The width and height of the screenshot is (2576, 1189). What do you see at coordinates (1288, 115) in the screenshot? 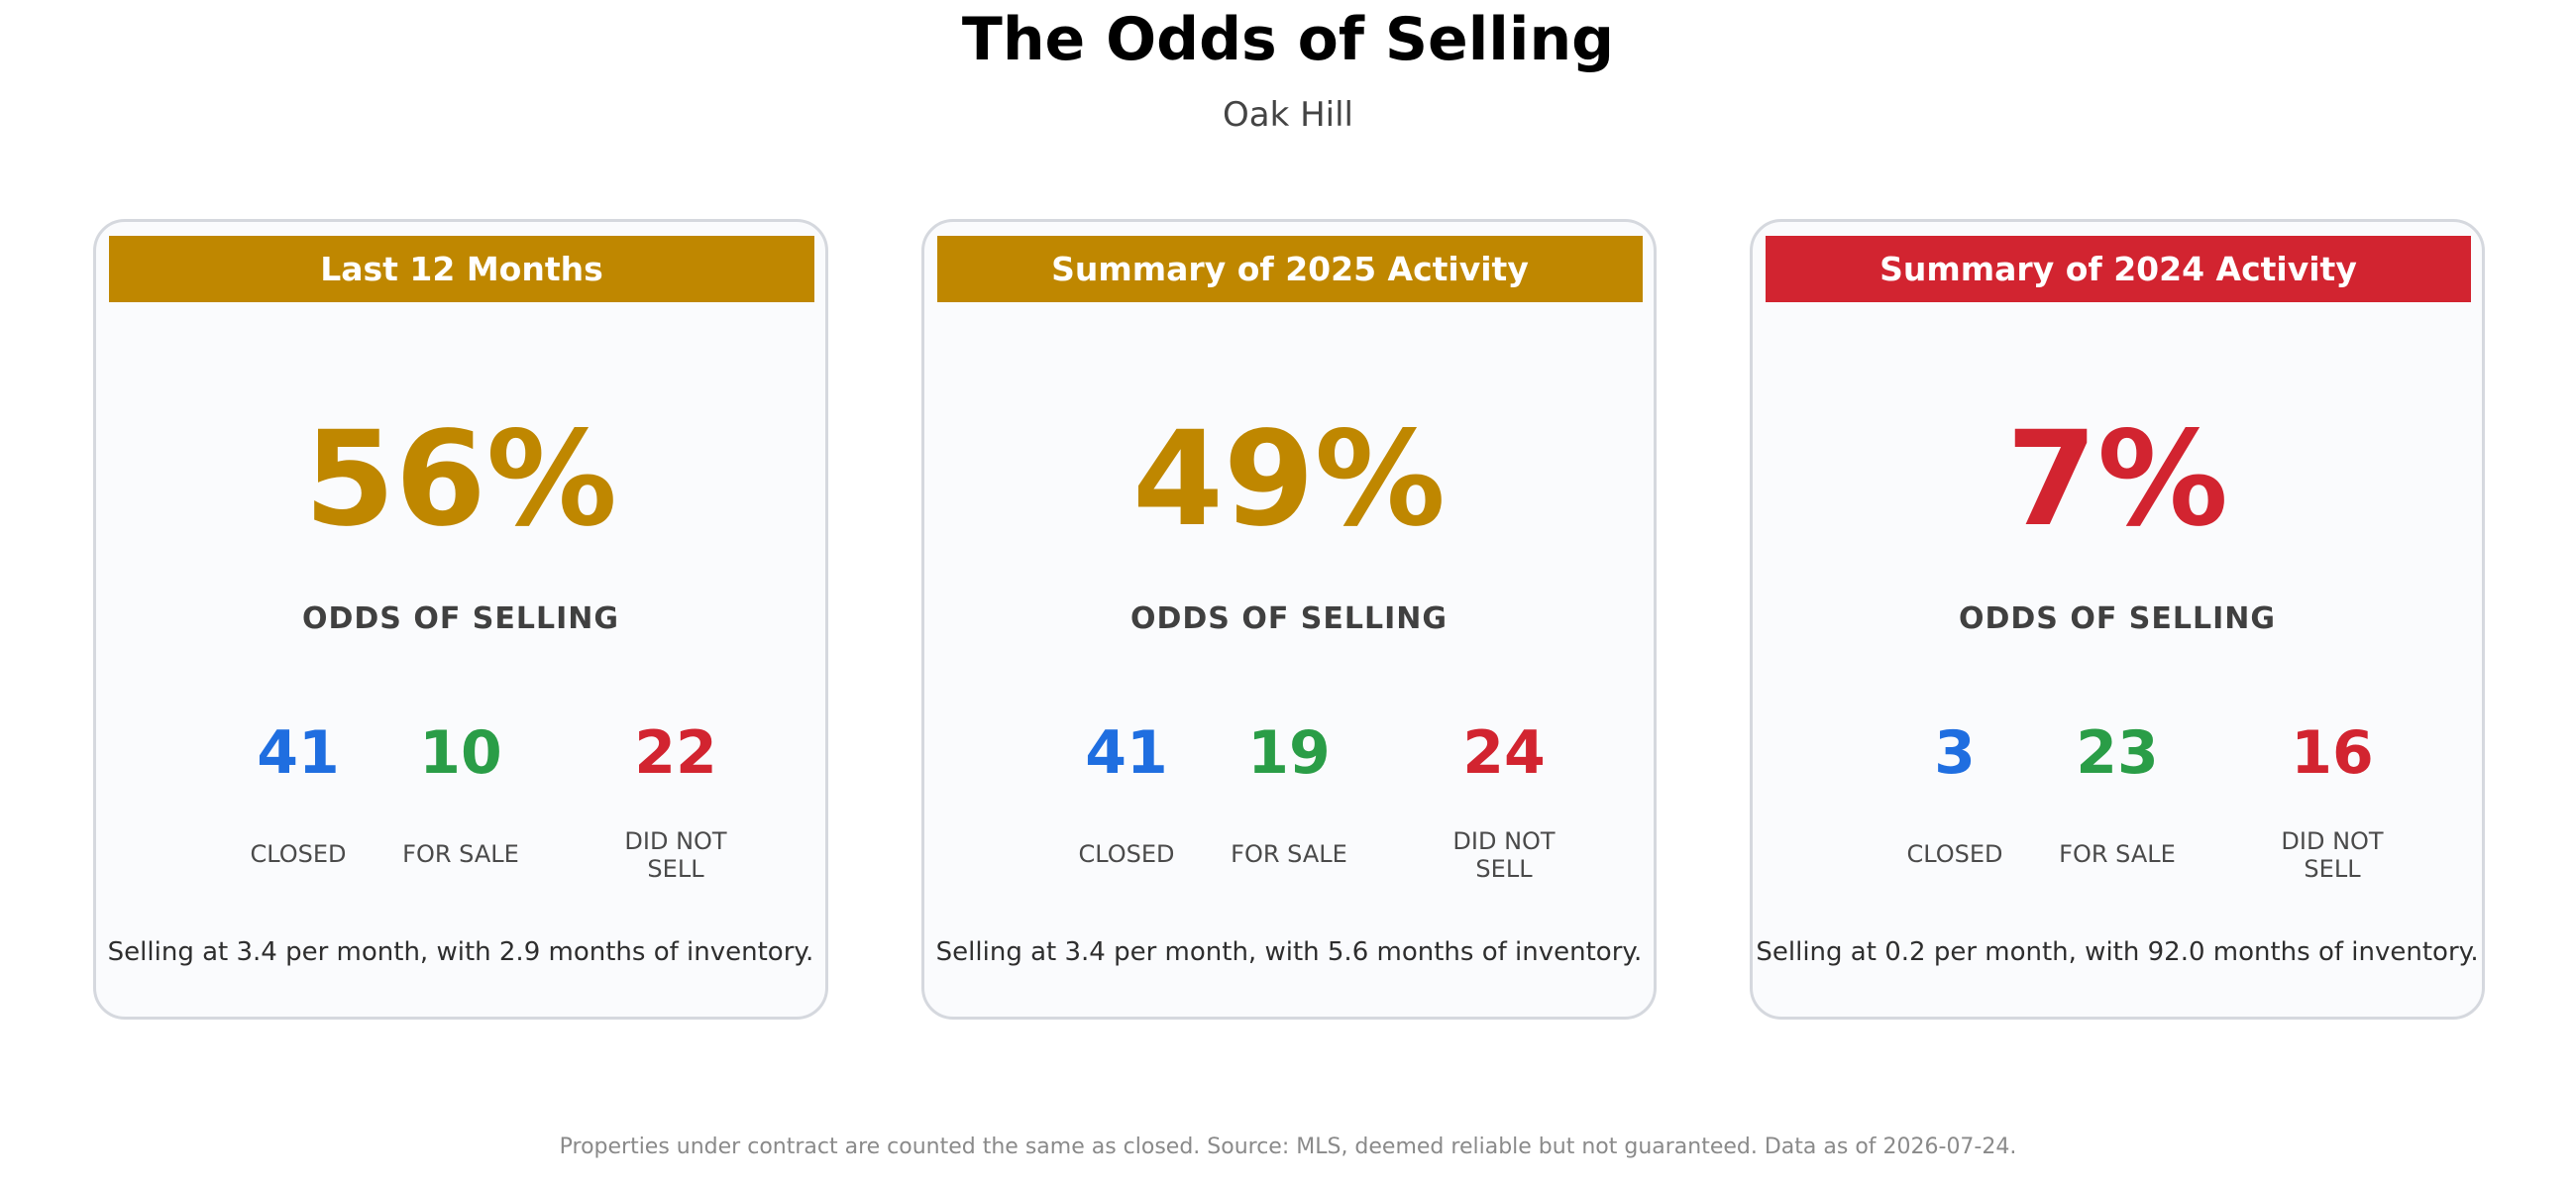
I see `page-subtitle: Oak Hill` at bounding box center [1288, 115].